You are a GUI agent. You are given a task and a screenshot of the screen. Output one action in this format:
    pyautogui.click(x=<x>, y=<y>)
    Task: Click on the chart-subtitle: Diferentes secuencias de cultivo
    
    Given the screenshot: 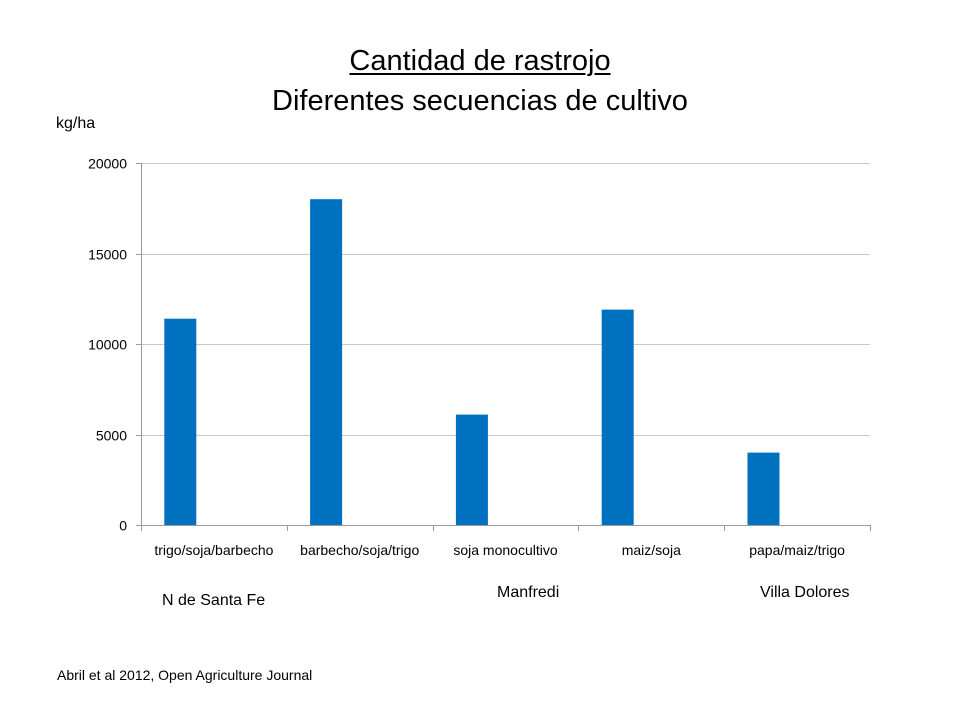 What is the action you would take?
    pyautogui.click(x=480, y=101)
    